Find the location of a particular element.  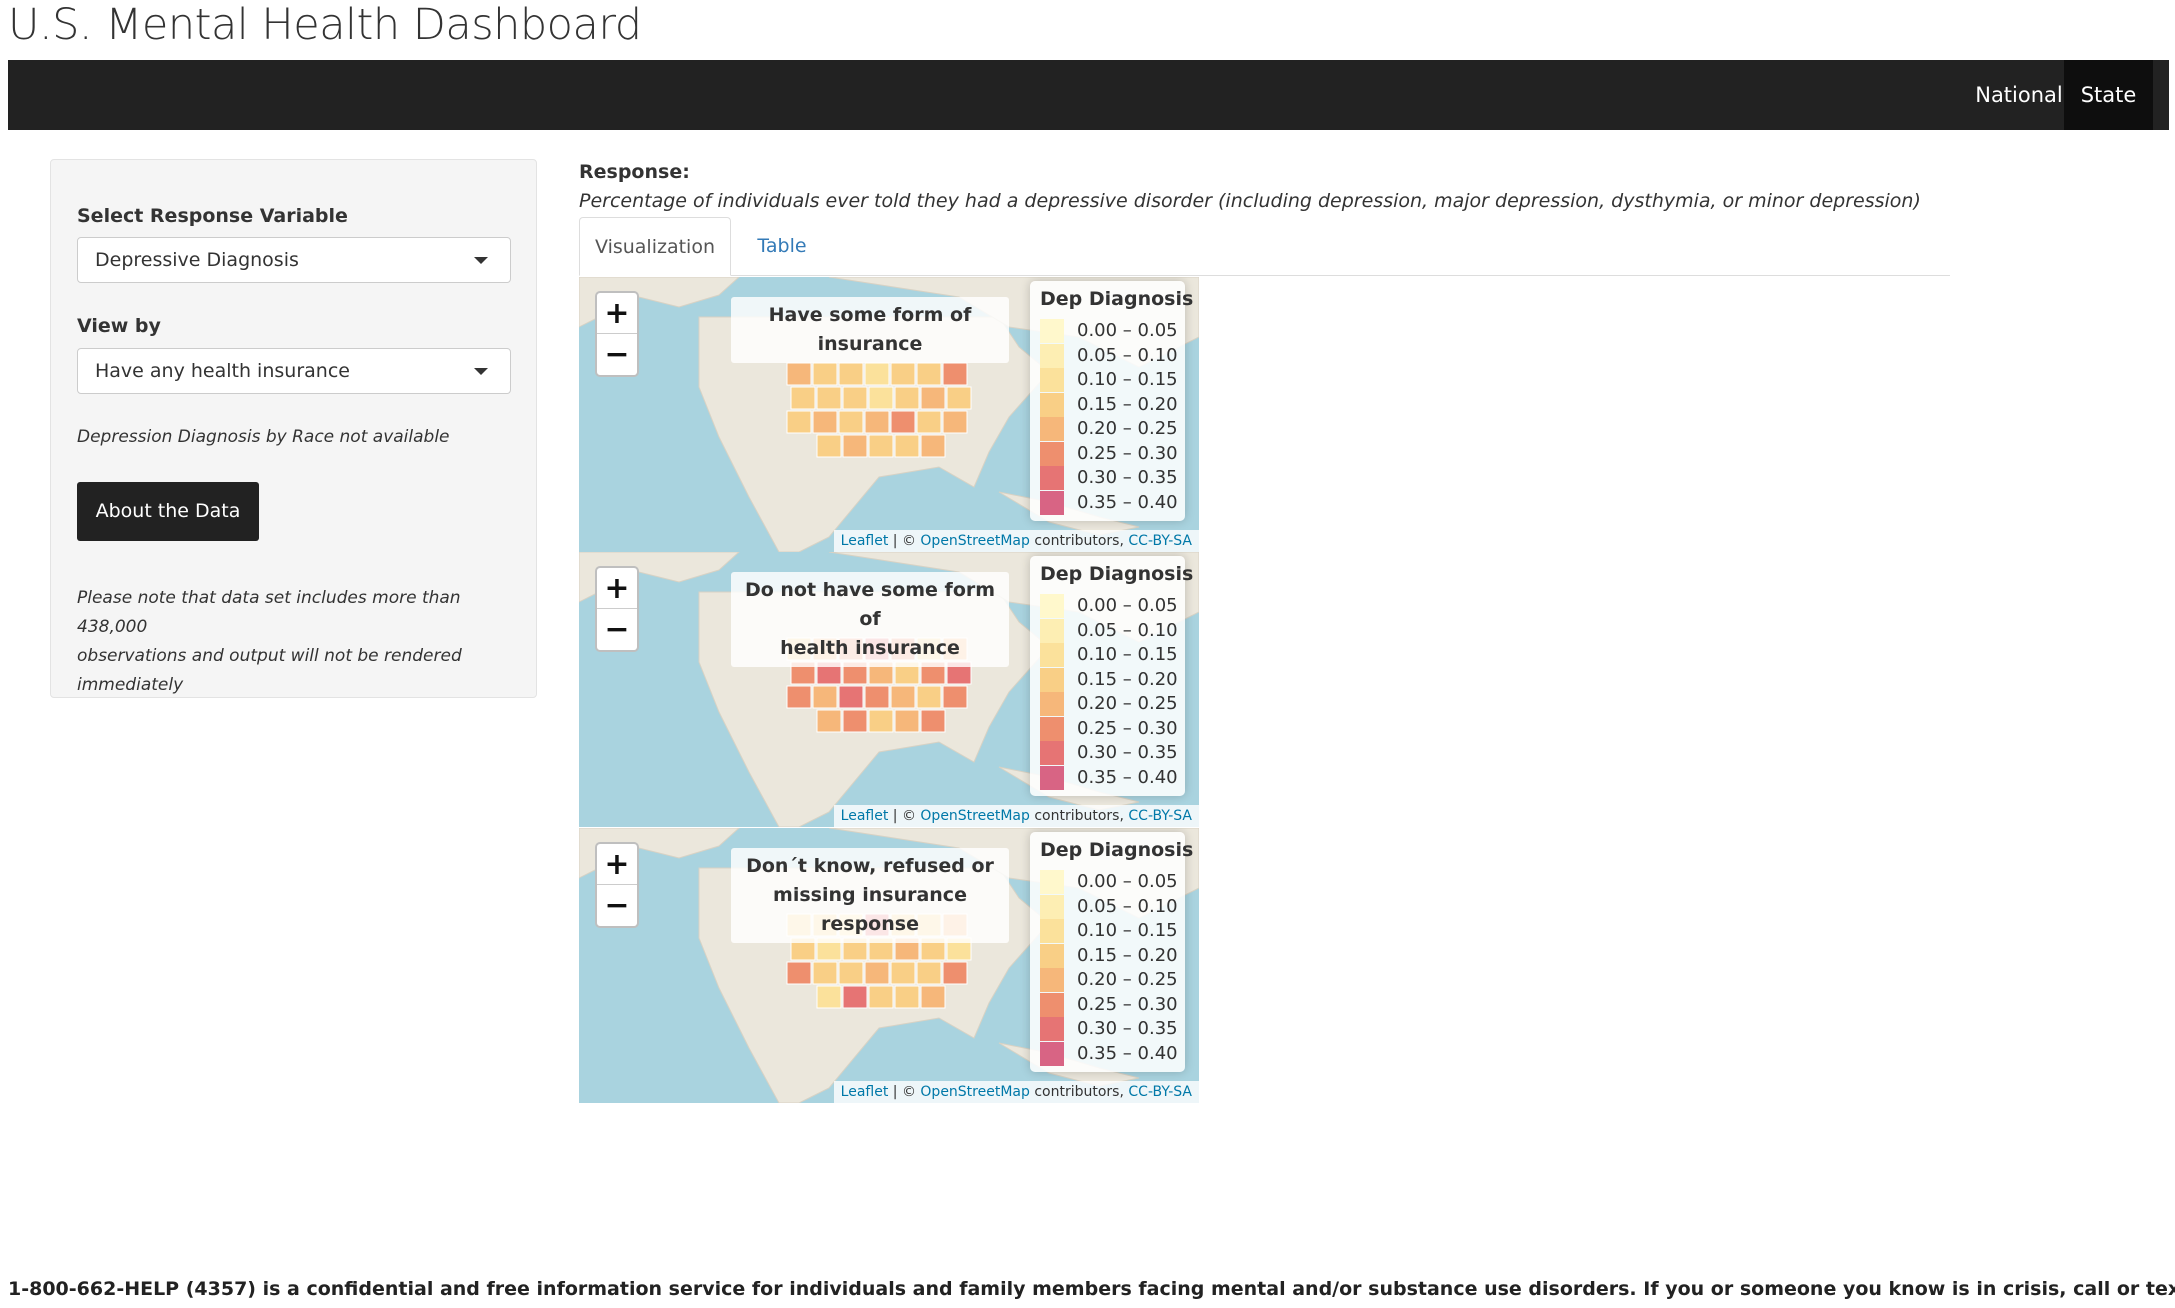

nav-tab-state: State is located at coordinates (2108, 95).